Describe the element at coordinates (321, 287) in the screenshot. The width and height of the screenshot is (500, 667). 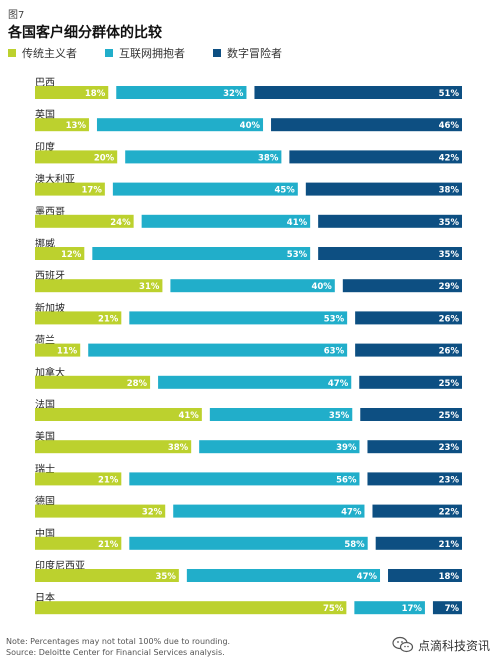
I see `data-label-internet-embracers: 40%` at that location.